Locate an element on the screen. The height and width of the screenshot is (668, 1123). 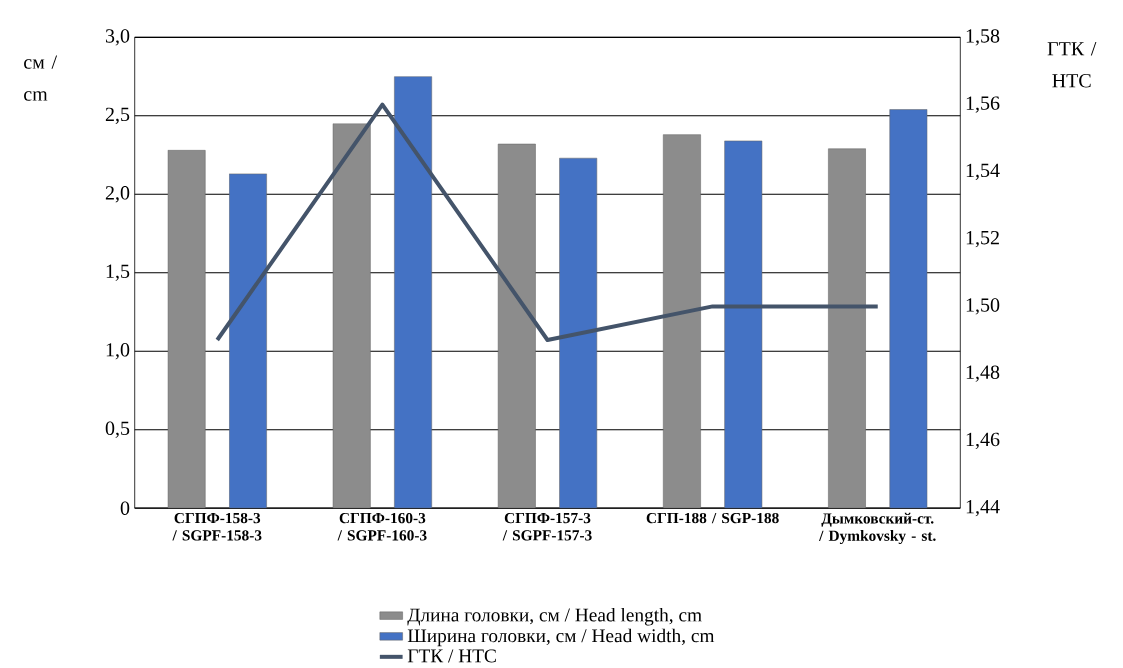
legend-label: ГТК / HTC is located at coordinates (451, 656).